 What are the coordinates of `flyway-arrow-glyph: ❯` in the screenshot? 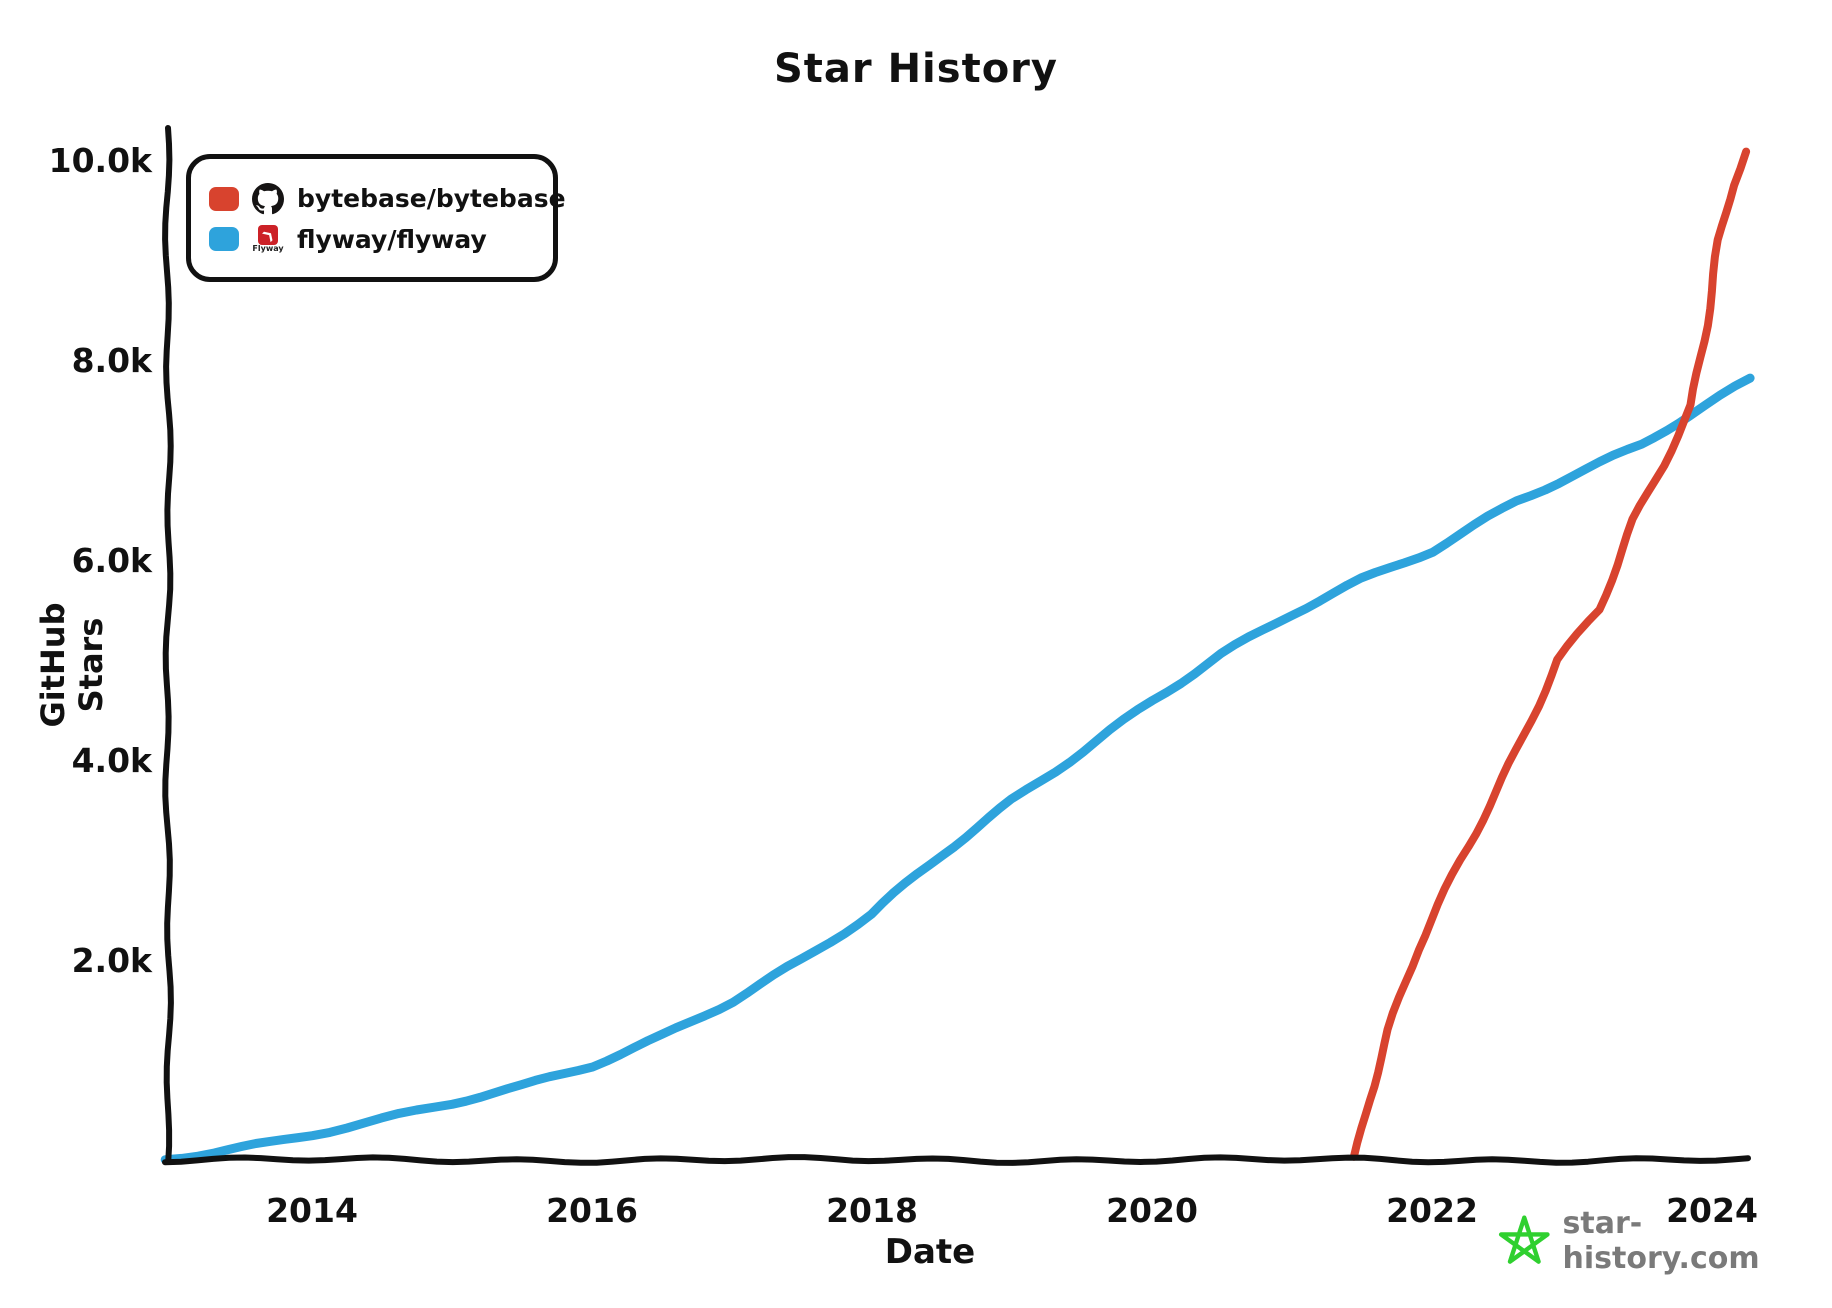 It's located at (268, 235).